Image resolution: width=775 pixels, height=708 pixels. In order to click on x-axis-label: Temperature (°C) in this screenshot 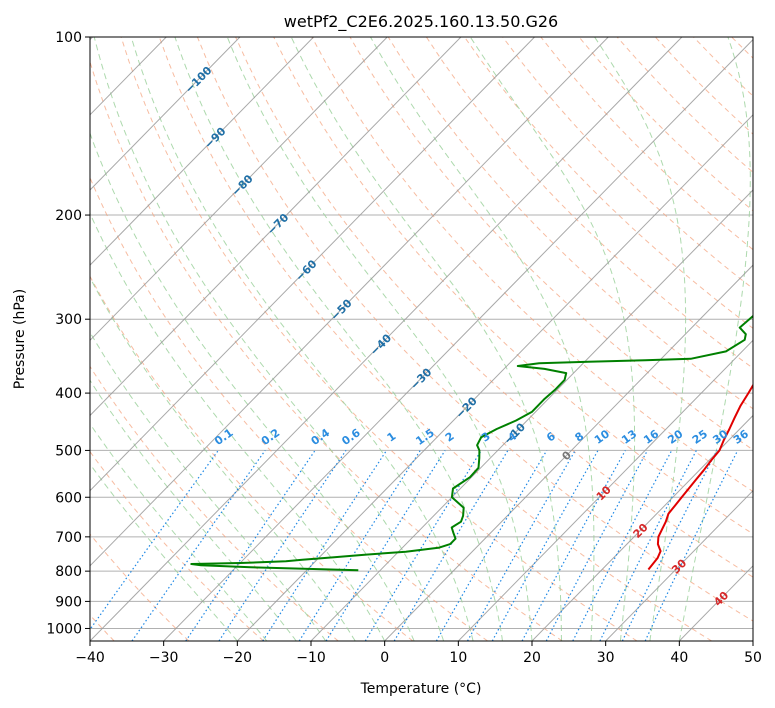, I will do `click(421, 689)`.